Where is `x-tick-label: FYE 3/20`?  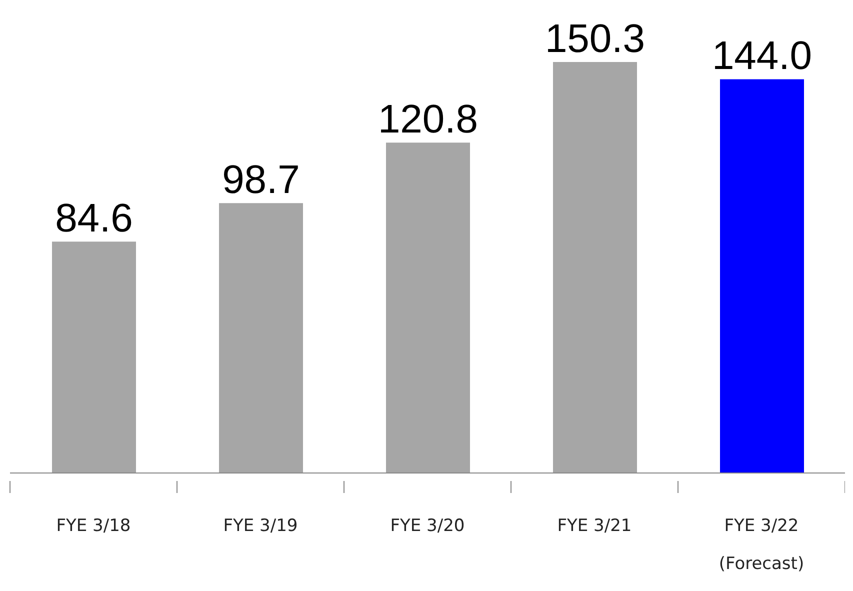 x-tick-label: FYE 3/20 is located at coordinates (427, 526).